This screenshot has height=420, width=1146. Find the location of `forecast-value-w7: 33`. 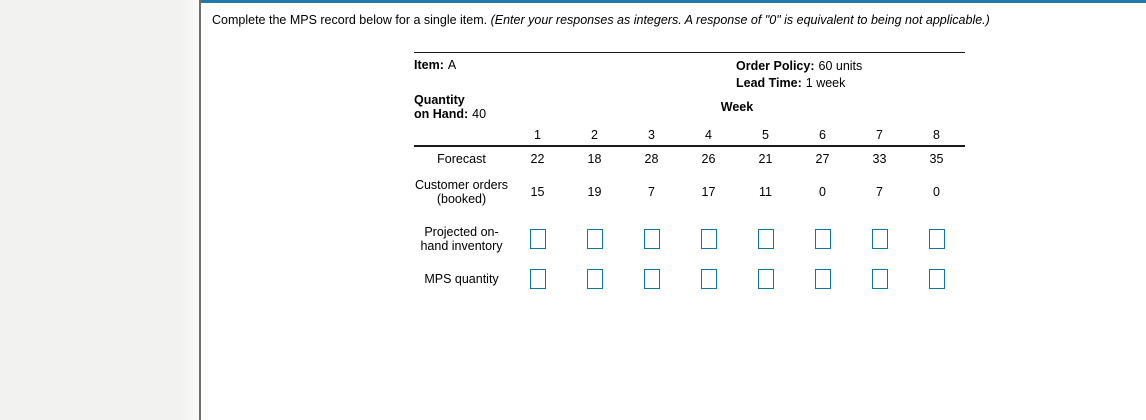

forecast-value-w7: 33 is located at coordinates (879, 158).